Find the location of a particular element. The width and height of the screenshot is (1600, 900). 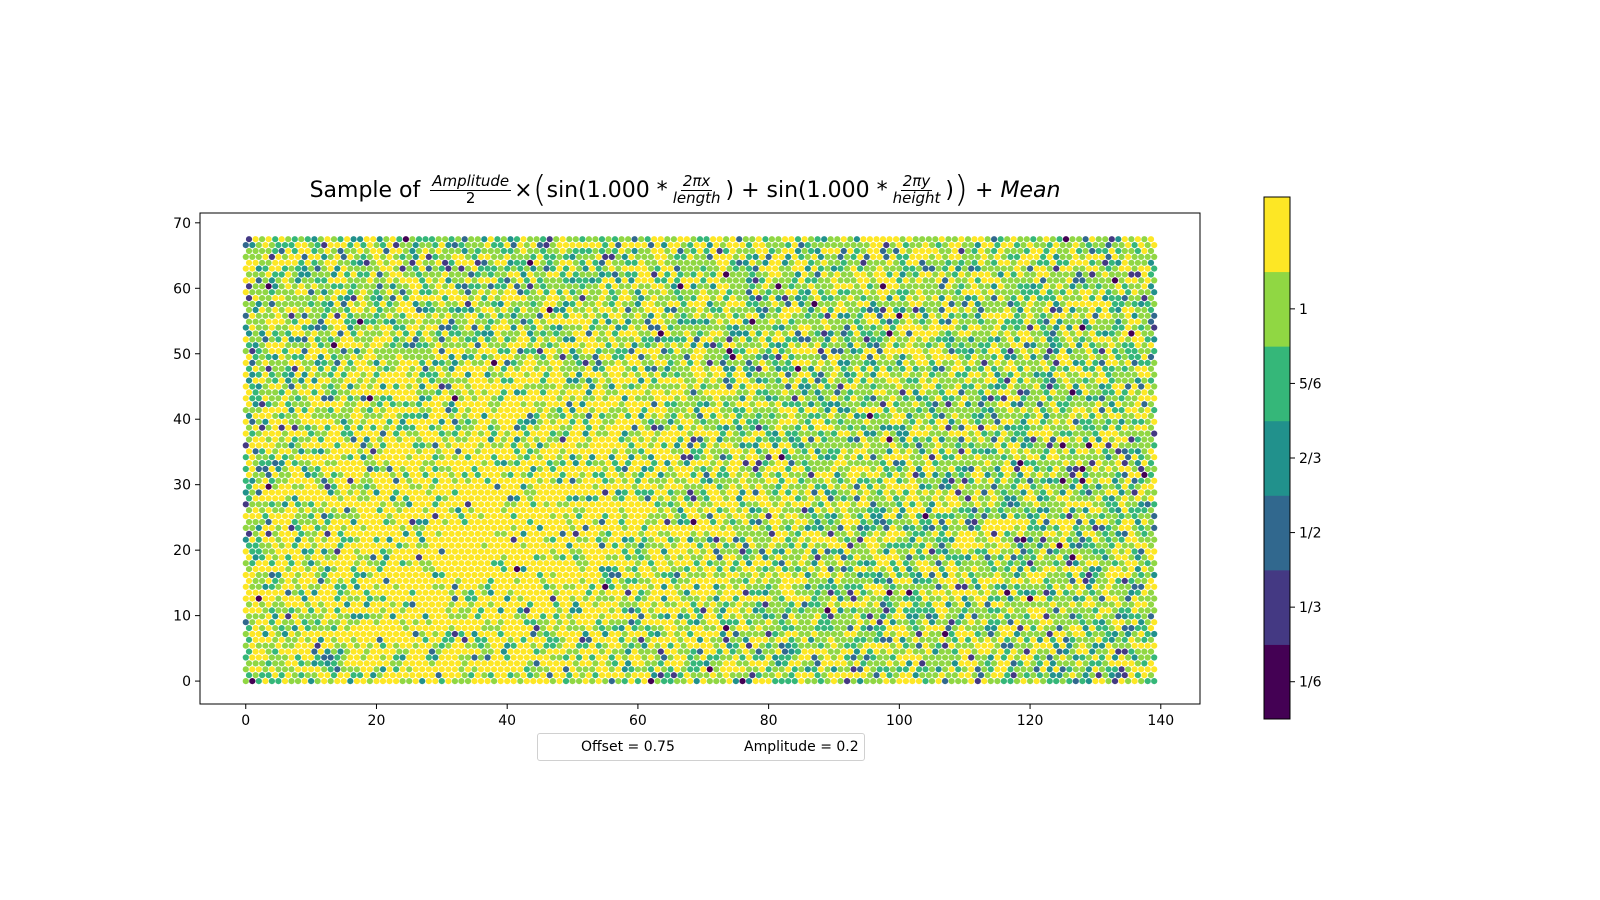

y-denominator: height is located at coordinates (916, 197).